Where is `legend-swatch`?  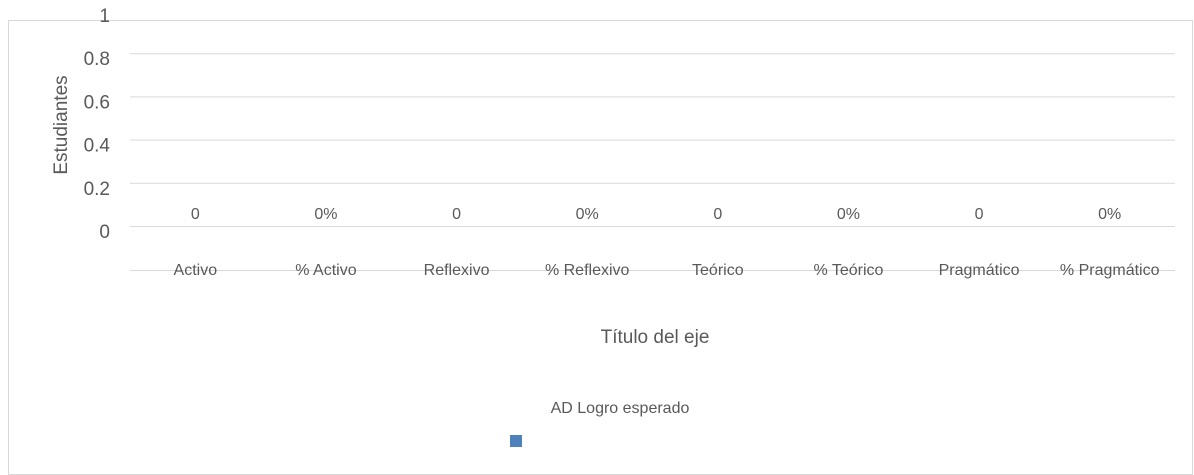
legend-swatch is located at coordinates (516, 441).